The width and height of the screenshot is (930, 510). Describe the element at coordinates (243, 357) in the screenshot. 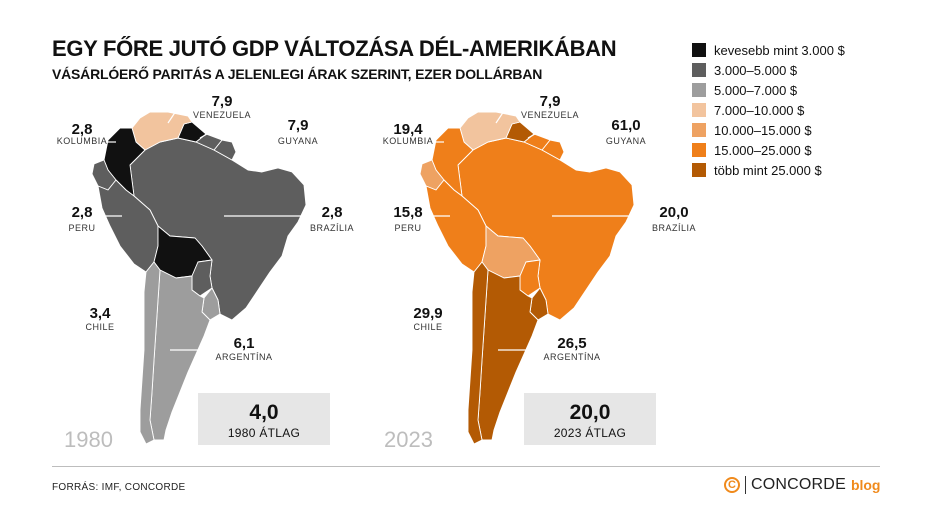

I see `map-1980-name-argentina: ARGENTÍNA` at that location.